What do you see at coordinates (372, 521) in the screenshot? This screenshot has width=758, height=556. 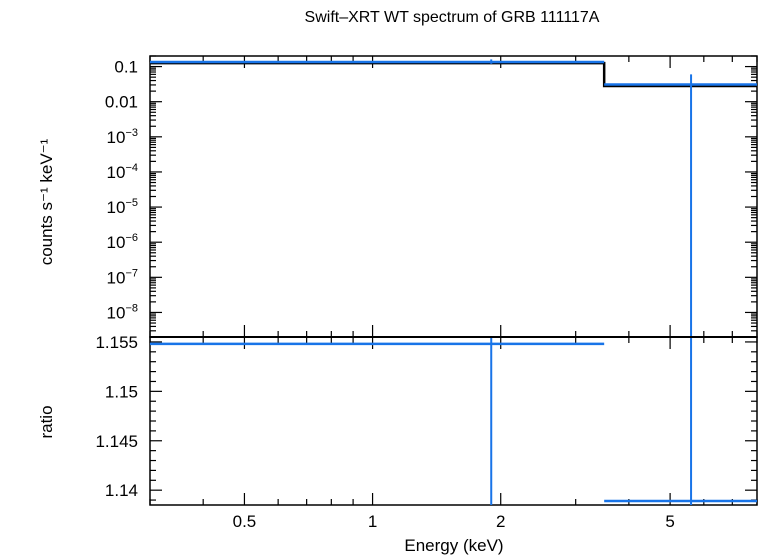 I see `x-tick-label: 1` at bounding box center [372, 521].